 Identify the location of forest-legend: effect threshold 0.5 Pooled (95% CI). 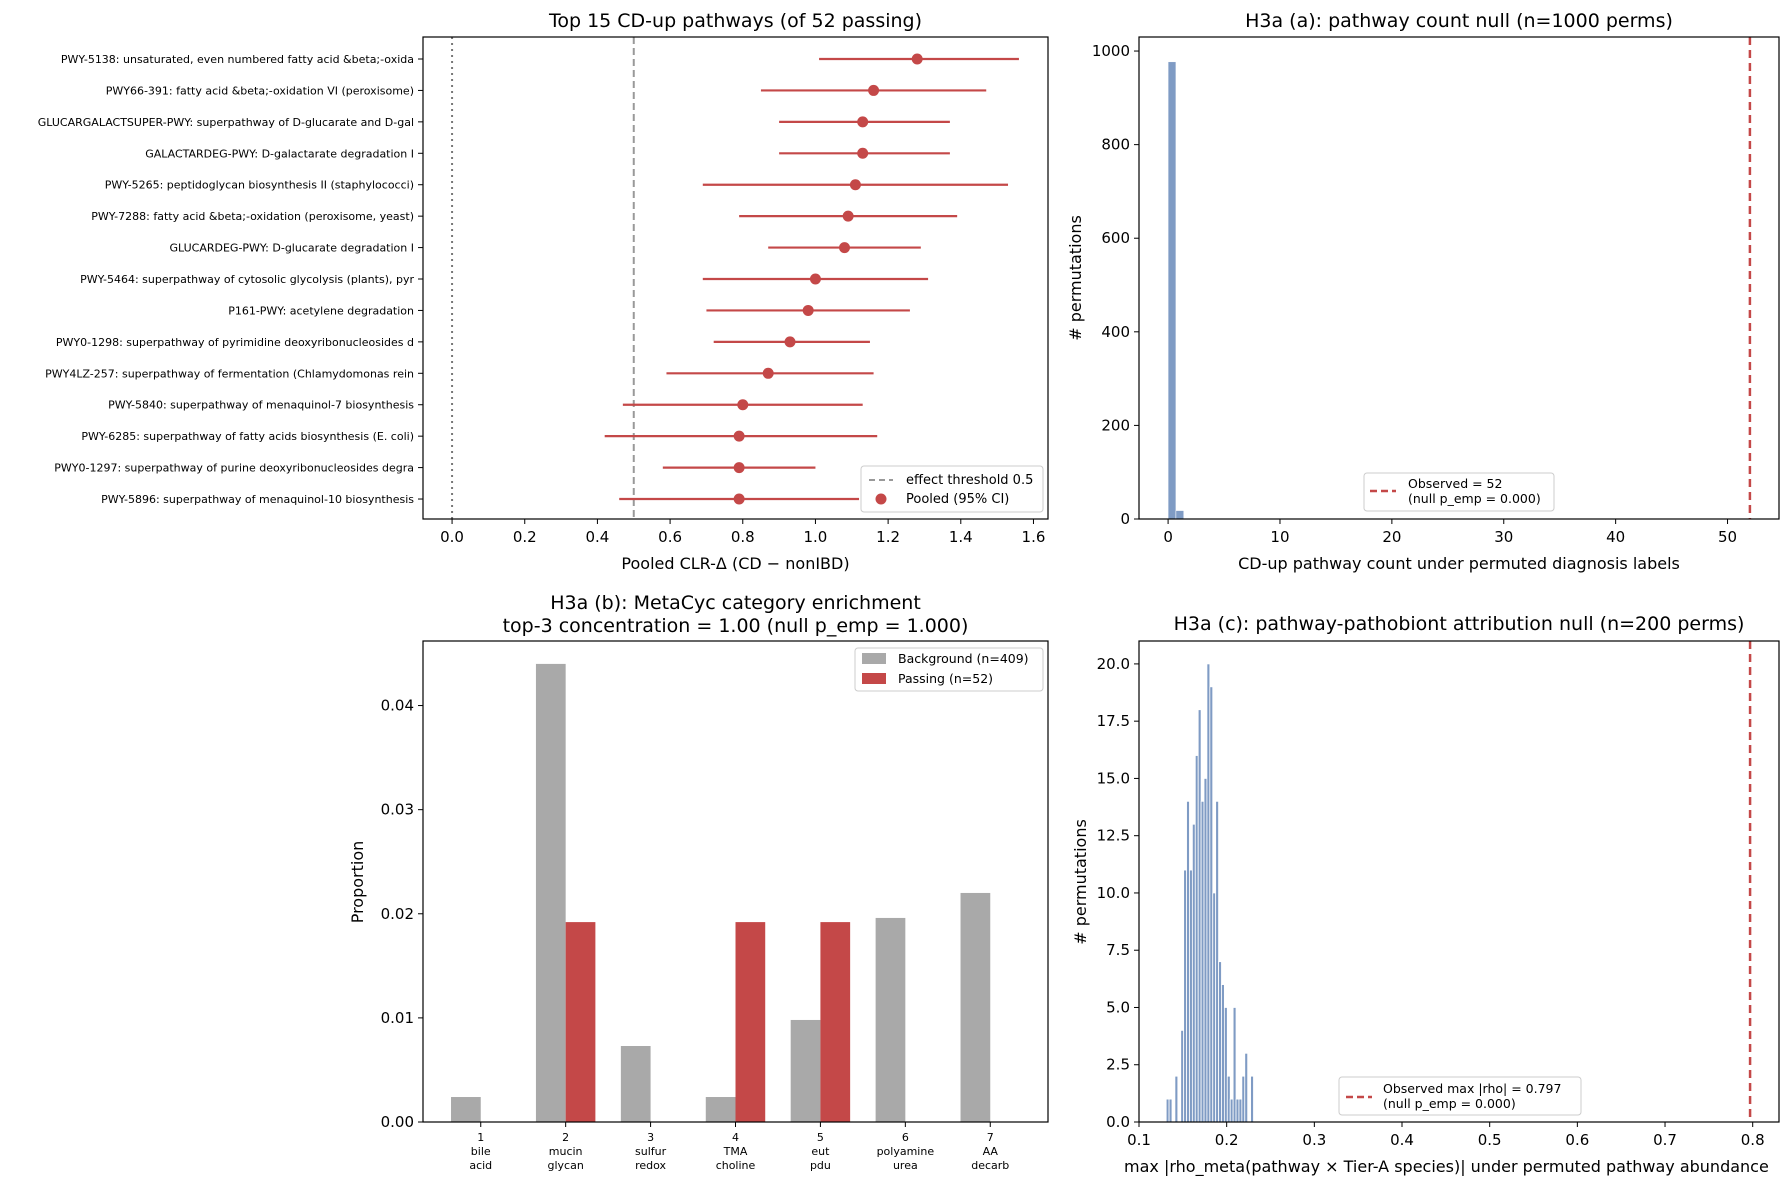
(952, 489).